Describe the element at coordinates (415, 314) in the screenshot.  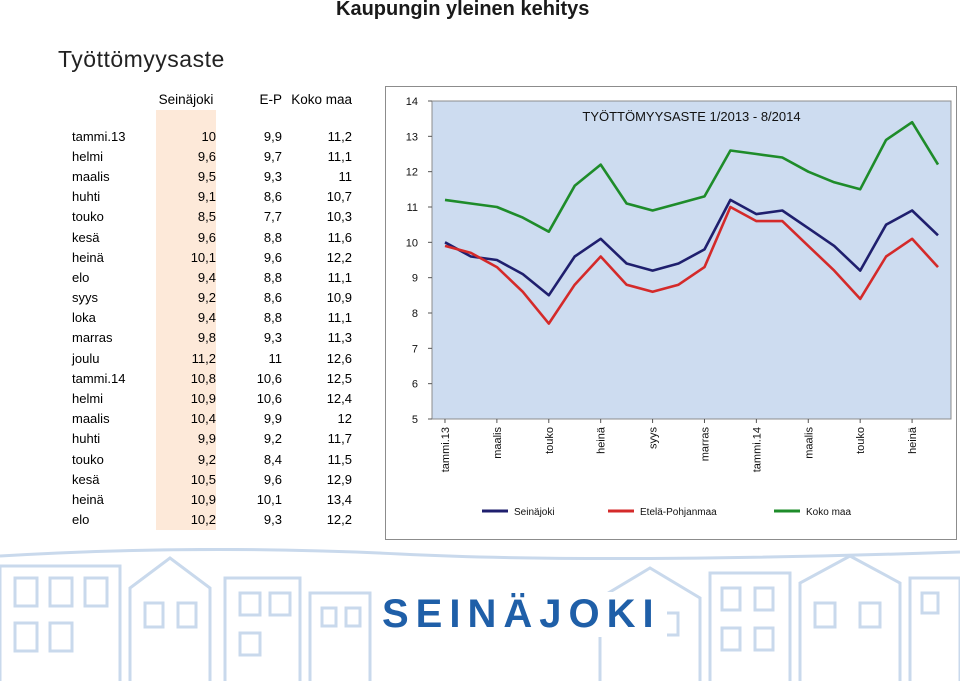
I see `y-tick-label: 8` at that location.